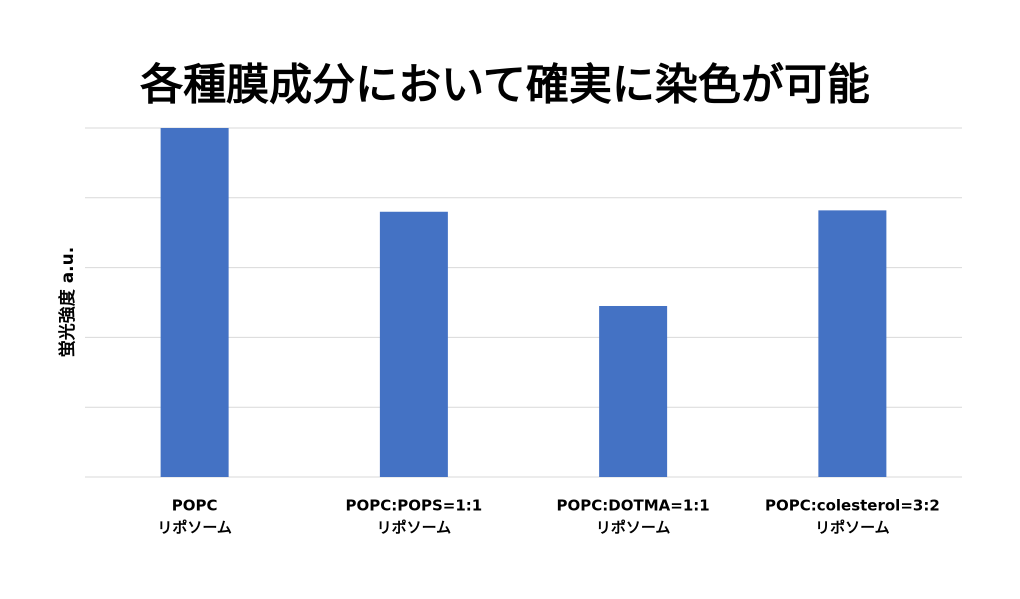 Image resolution: width=1020 pixels, height=599 pixels. Describe the element at coordinates (633, 506) in the screenshot. I see `x-tick-label: POPC:DOTMA=1:1` at that location.